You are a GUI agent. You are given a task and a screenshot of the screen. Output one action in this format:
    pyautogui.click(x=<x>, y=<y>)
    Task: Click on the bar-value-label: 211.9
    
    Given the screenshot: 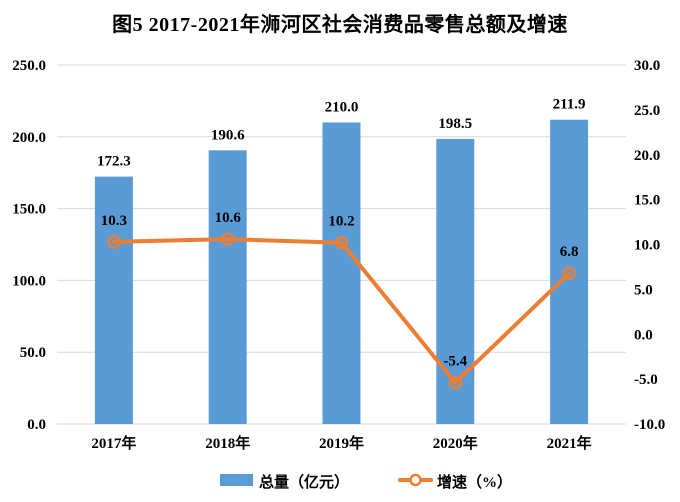 What is the action you would take?
    pyautogui.click(x=569, y=105)
    